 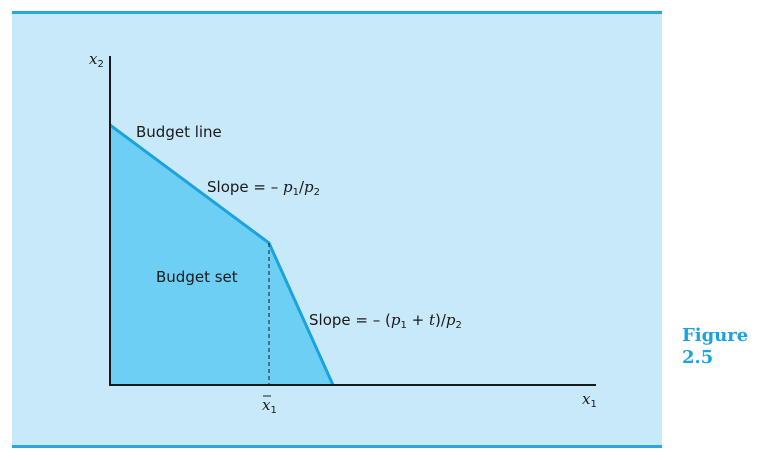 I want to click on slope-2-label: Slope = – (p1 + t)/p2, so click(x=385, y=321).